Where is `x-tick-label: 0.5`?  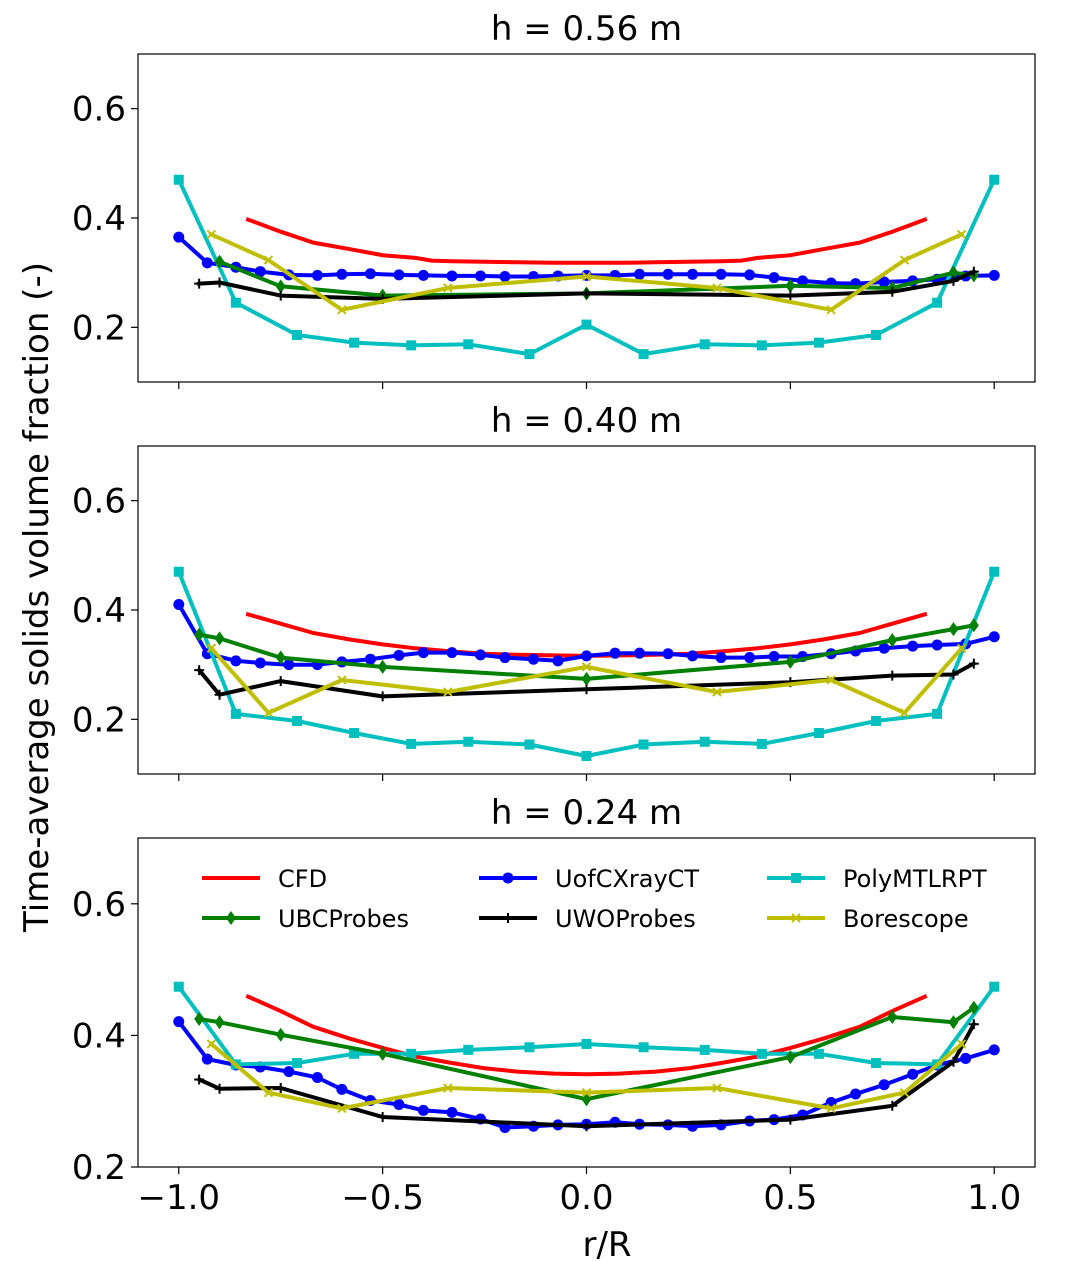 x-tick-label: 0.5 is located at coordinates (790, 1198).